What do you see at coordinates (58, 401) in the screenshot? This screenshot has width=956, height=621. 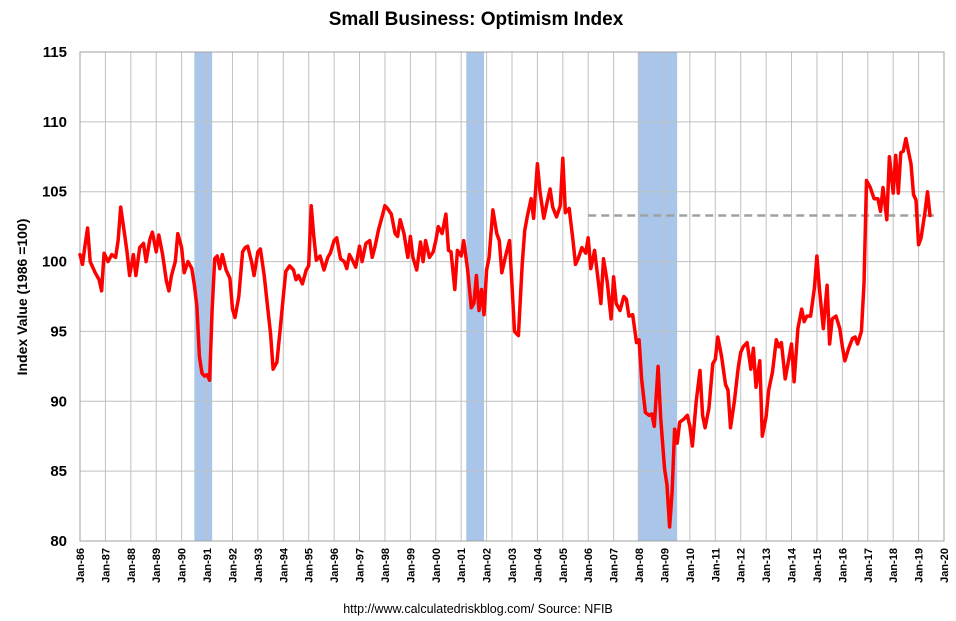 I see `y-tick-label: 90` at bounding box center [58, 401].